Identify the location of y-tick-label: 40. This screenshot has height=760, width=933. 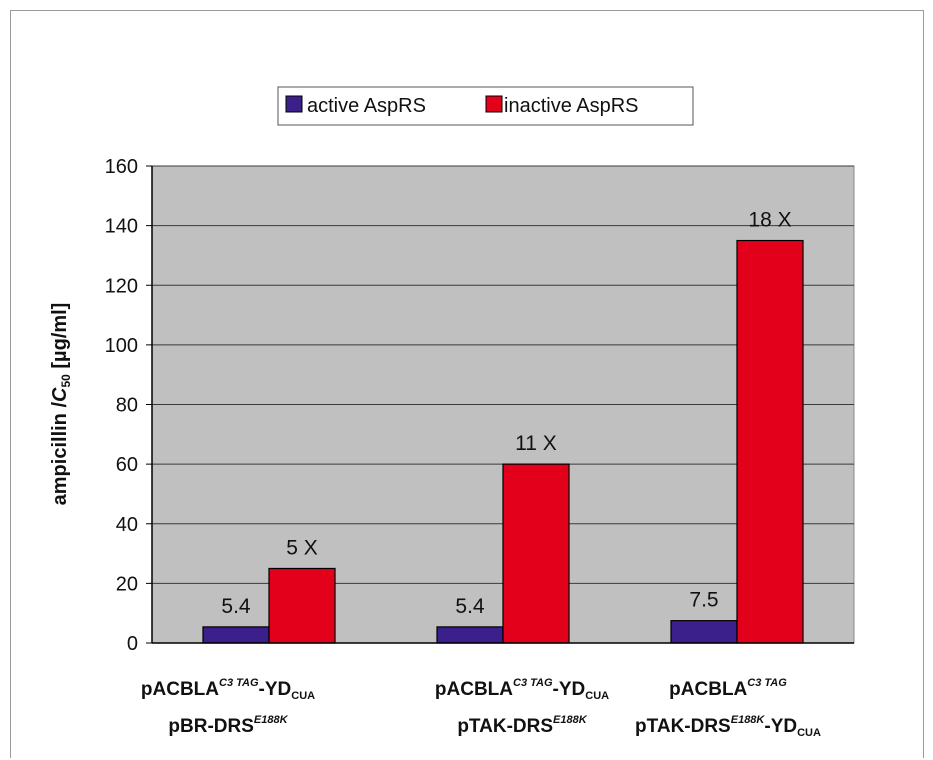
(127, 525).